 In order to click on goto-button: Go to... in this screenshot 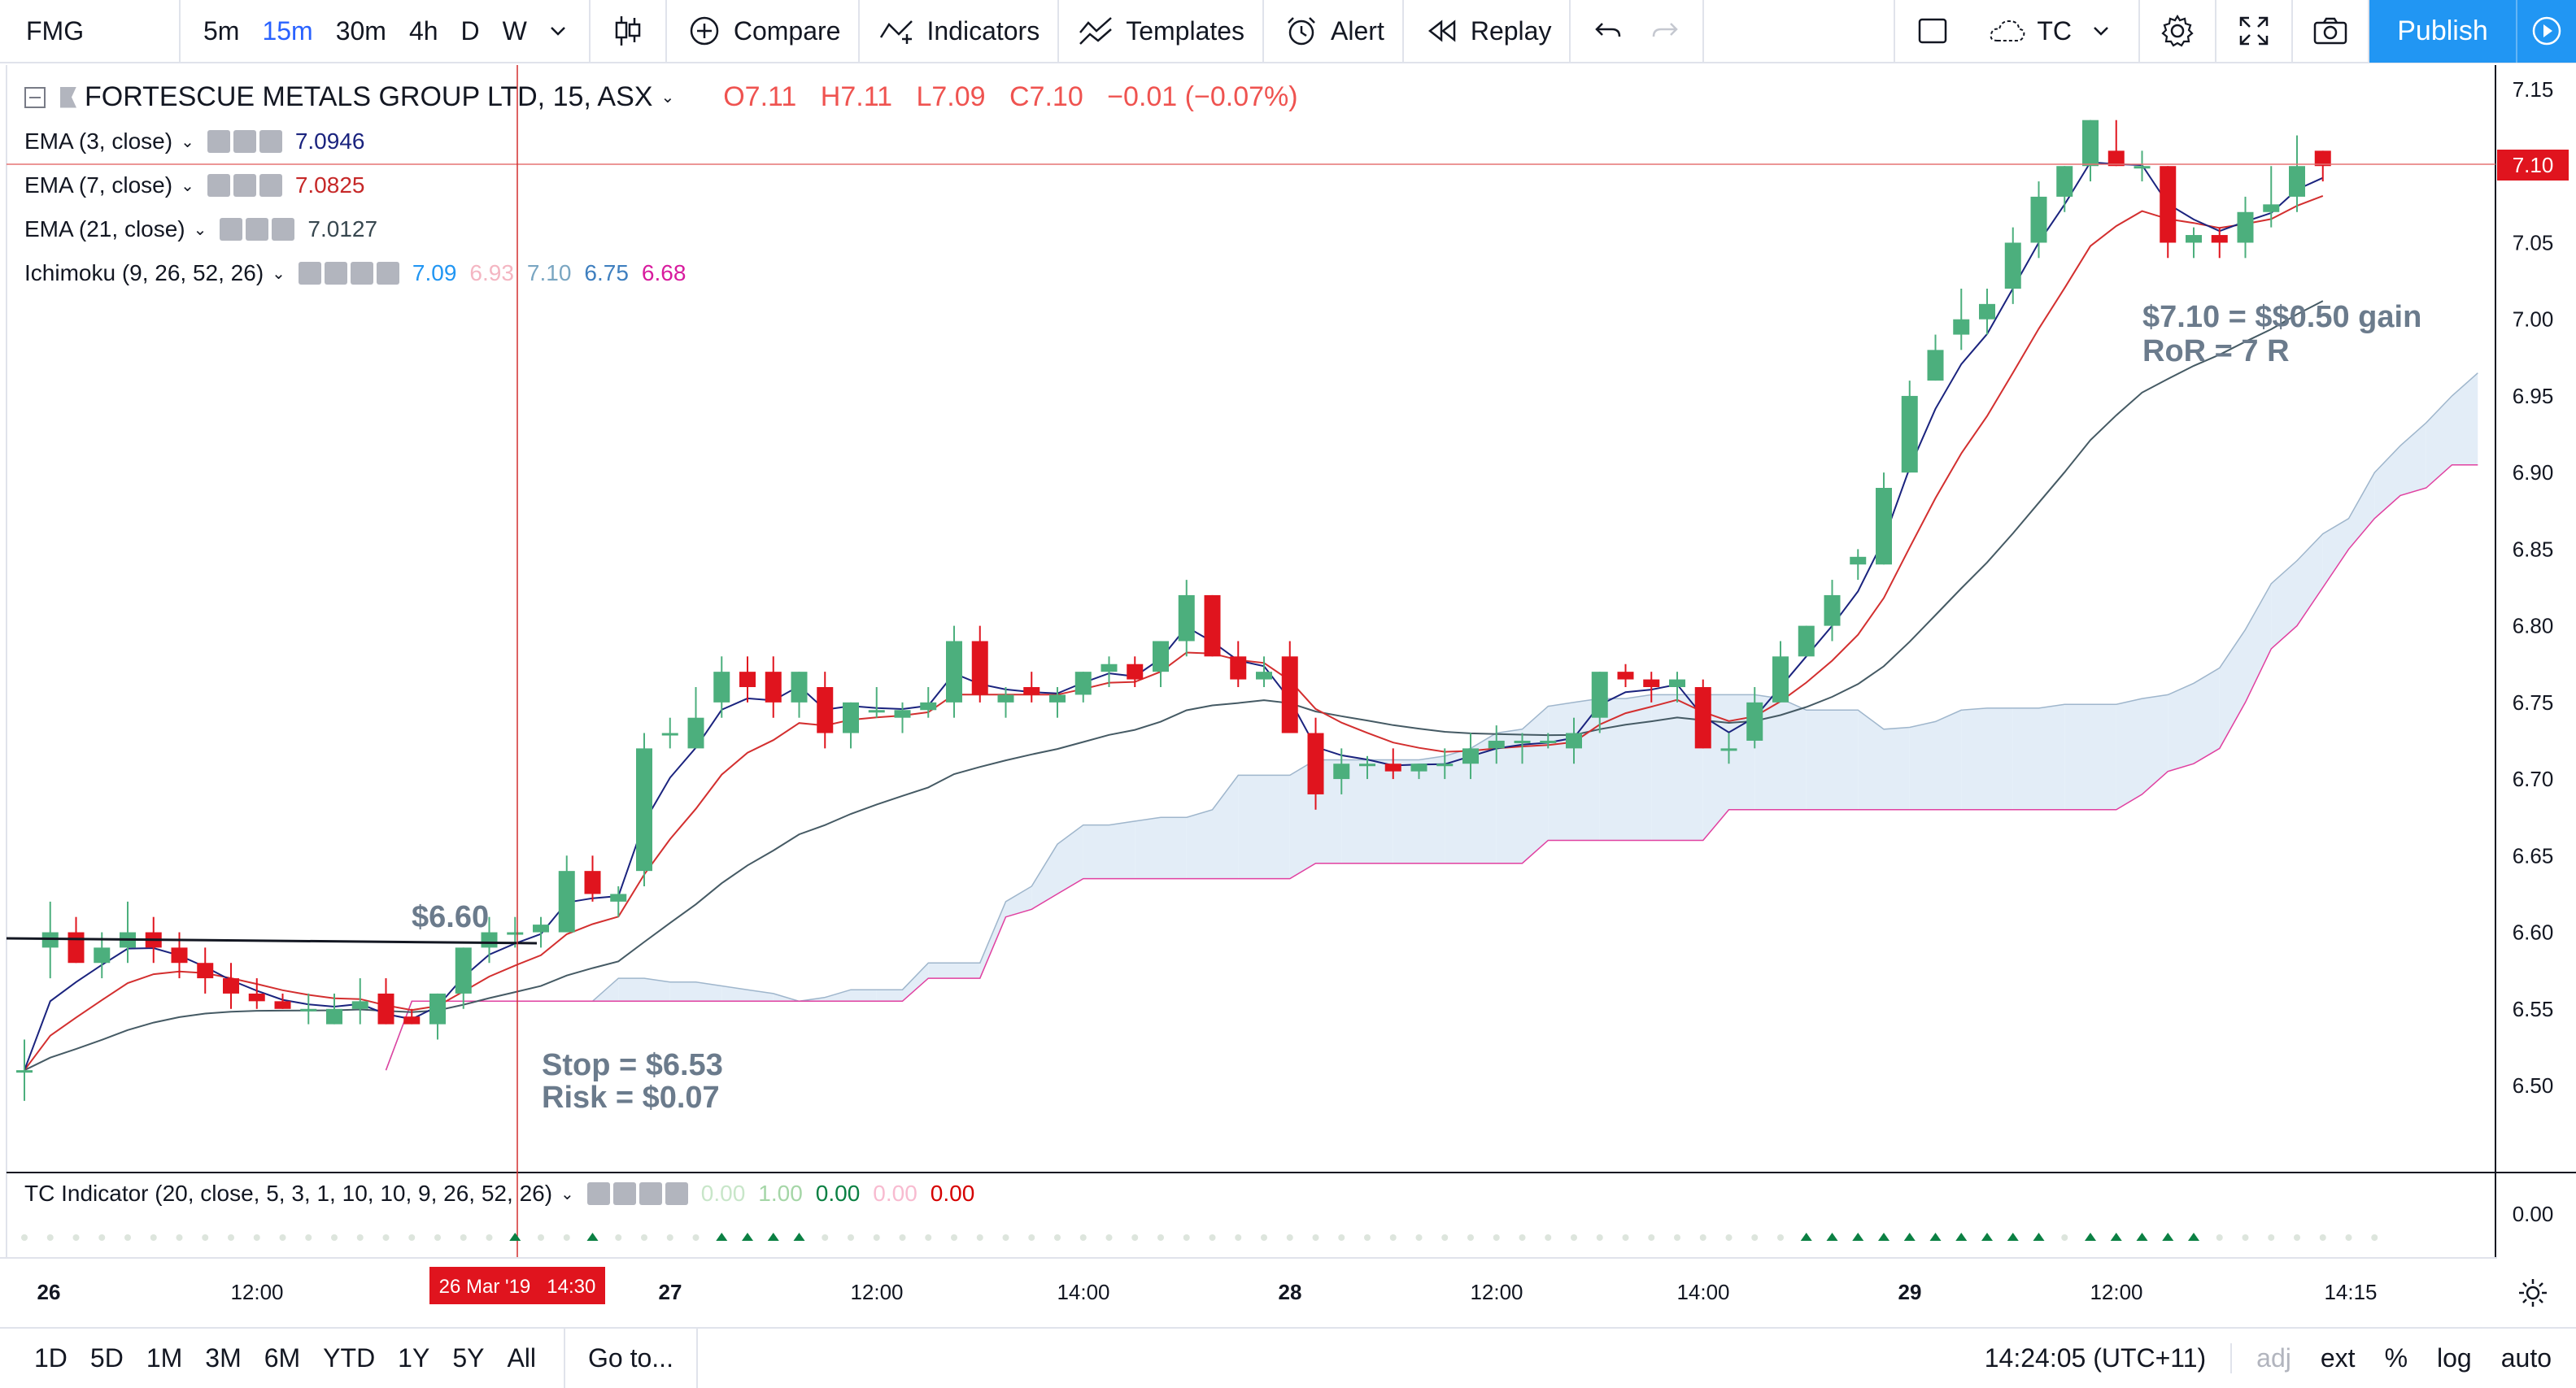, I will do `click(631, 1358)`.